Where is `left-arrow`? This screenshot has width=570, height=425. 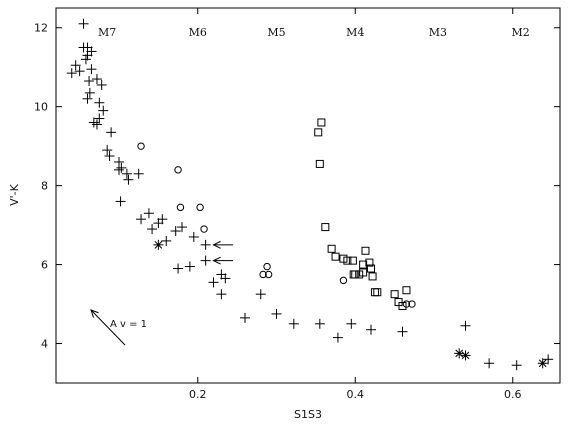
left-arrow is located at coordinates (223, 260).